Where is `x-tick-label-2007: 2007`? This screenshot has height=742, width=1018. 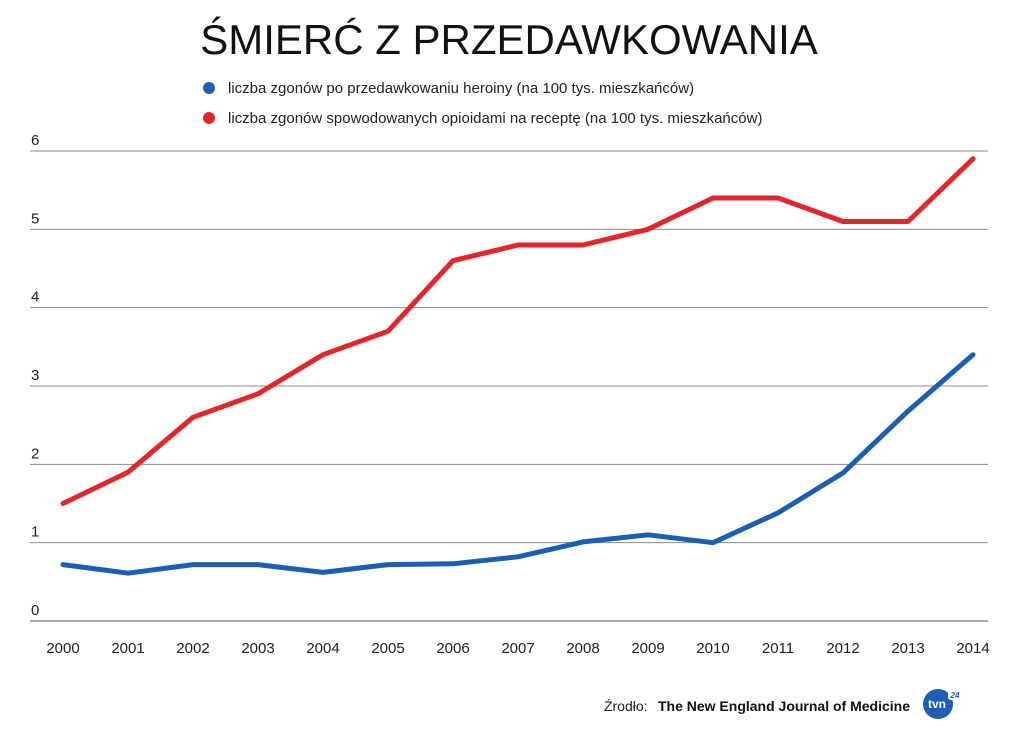
x-tick-label-2007: 2007 is located at coordinates (517, 648).